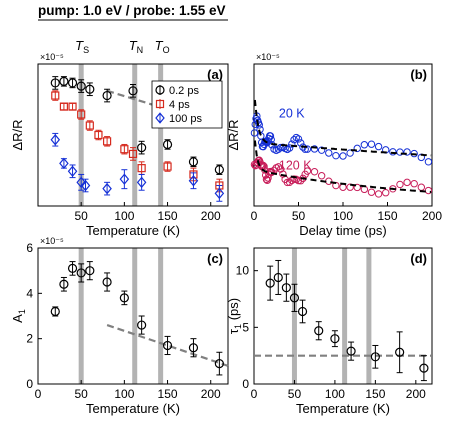 Image resolution: width=470 pixels, height=435 pixels. Describe the element at coordinates (418, 74) in the screenshot. I see `panel-label: (b)` at that location.